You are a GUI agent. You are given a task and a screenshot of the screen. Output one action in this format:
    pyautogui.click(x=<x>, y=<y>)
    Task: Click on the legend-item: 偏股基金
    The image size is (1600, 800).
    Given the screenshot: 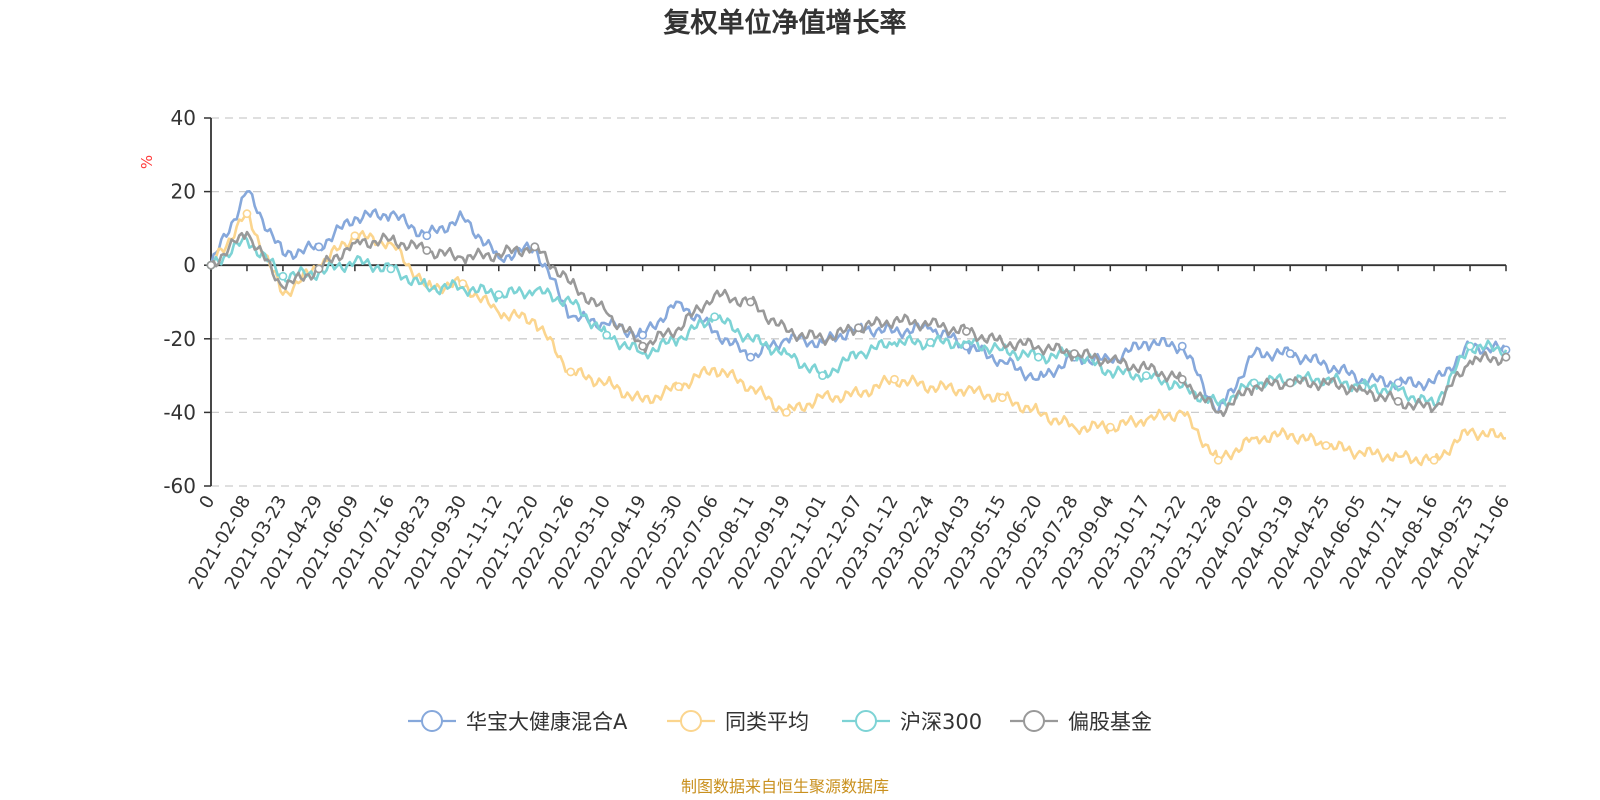 What is the action you would take?
    pyautogui.click(x=1081, y=722)
    